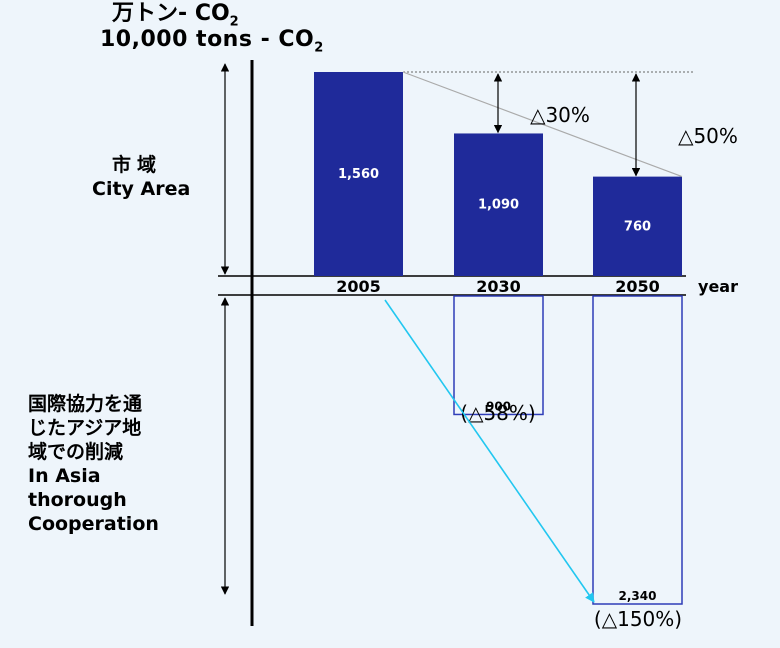  I want to click on asia-bar-value-label: 900, so click(498, 406).